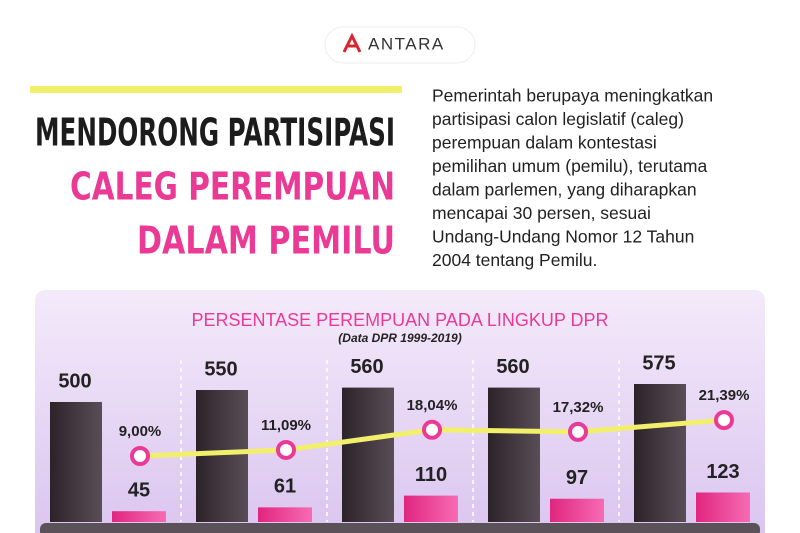 This screenshot has height=533, width=800. Describe the element at coordinates (577, 478) in the screenshot. I see `value-label: 97` at that location.